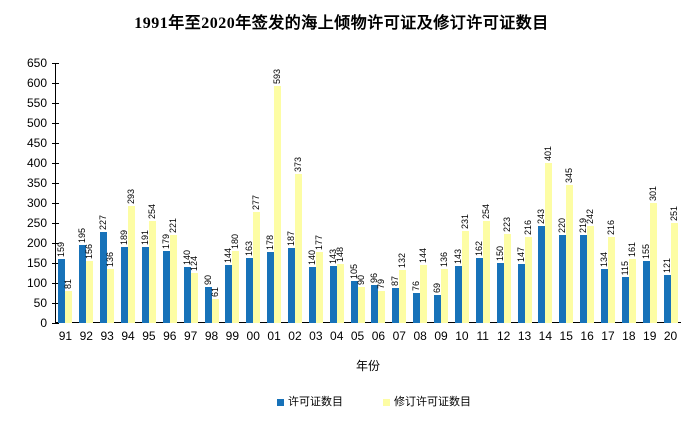 The width and height of the screenshot is (683, 422). Describe the element at coordinates (68, 283) in the screenshot. I see `bar-value-label: 81` at that location.